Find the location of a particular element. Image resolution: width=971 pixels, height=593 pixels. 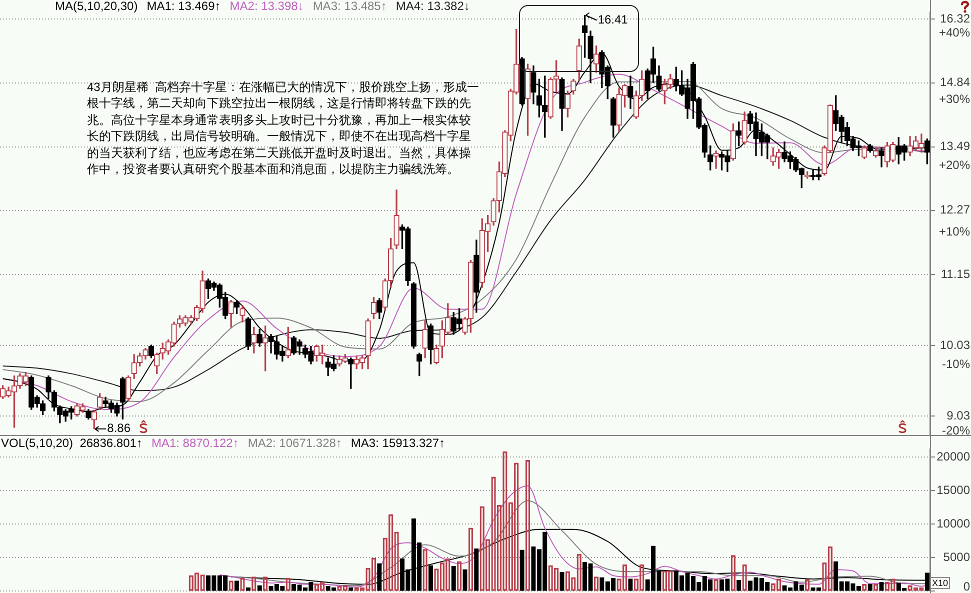

y2-tick-label: -10% is located at coordinates (956, 364).